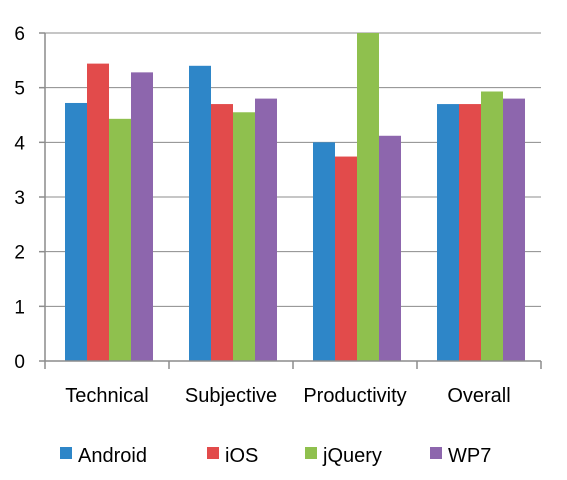  What do you see at coordinates (66, 453) in the screenshot?
I see `legend-swatch-android` at bounding box center [66, 453].